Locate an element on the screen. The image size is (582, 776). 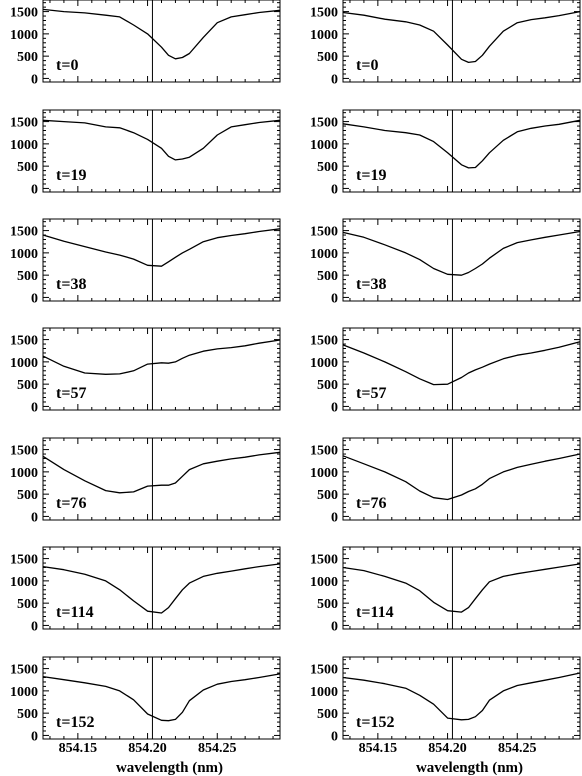
panel-left-t38: 0 500 1000 1500 t=38 is located at coordinates (145, 262).